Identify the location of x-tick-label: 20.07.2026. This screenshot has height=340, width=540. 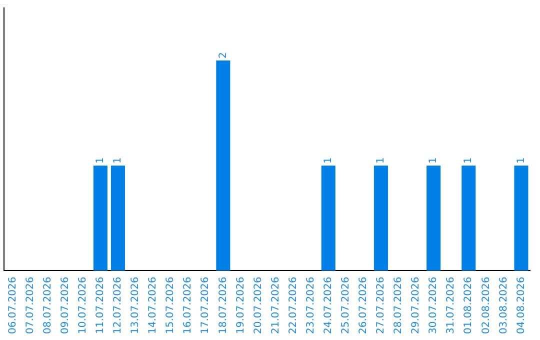
(258, 305).